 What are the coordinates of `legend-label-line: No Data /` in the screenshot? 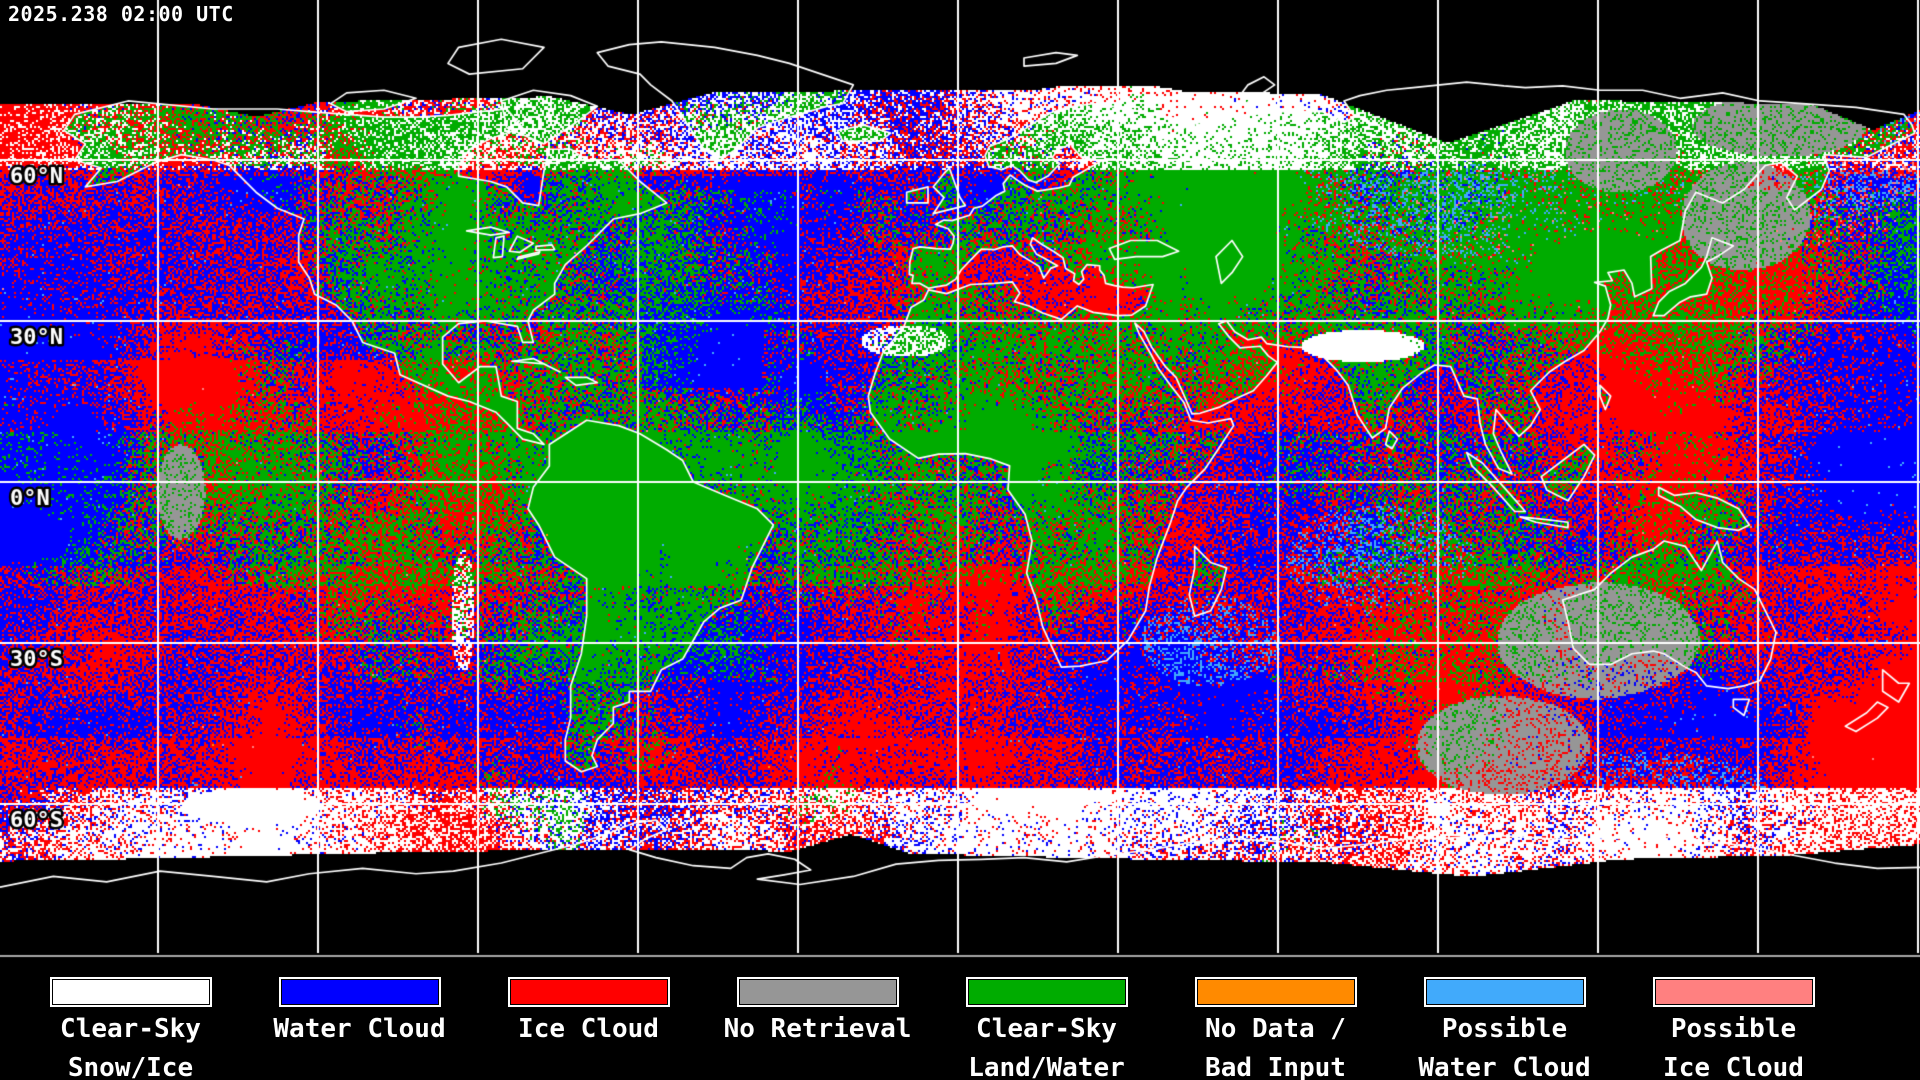 It's located at (1275, 1029).